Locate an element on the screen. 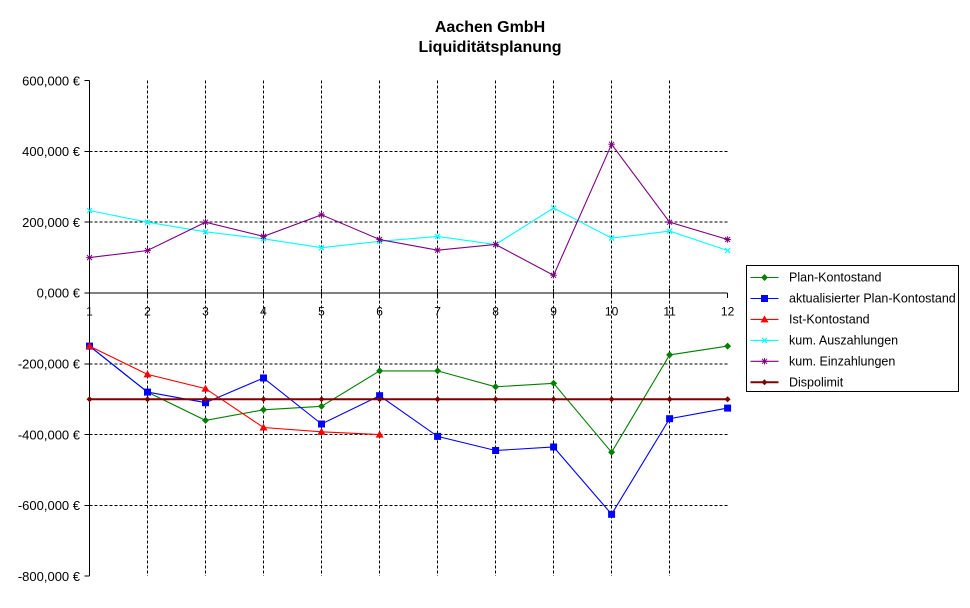  svg-text: 200,000 € is located at coordinates (51, 222).